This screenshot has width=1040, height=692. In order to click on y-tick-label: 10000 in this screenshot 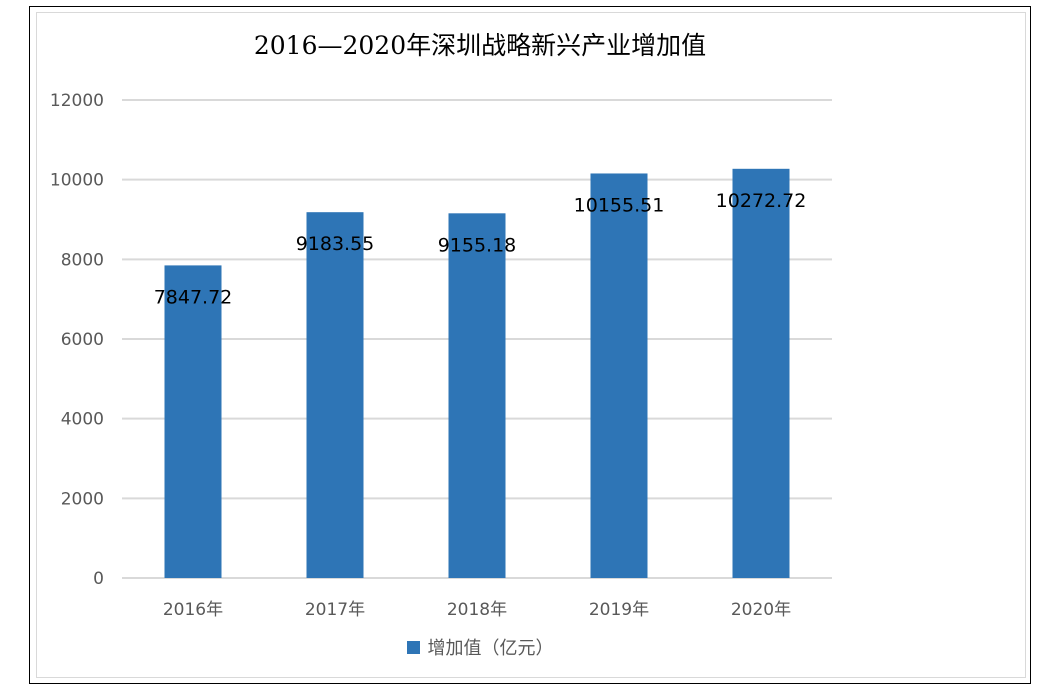, I will do `click(77, 181)`.